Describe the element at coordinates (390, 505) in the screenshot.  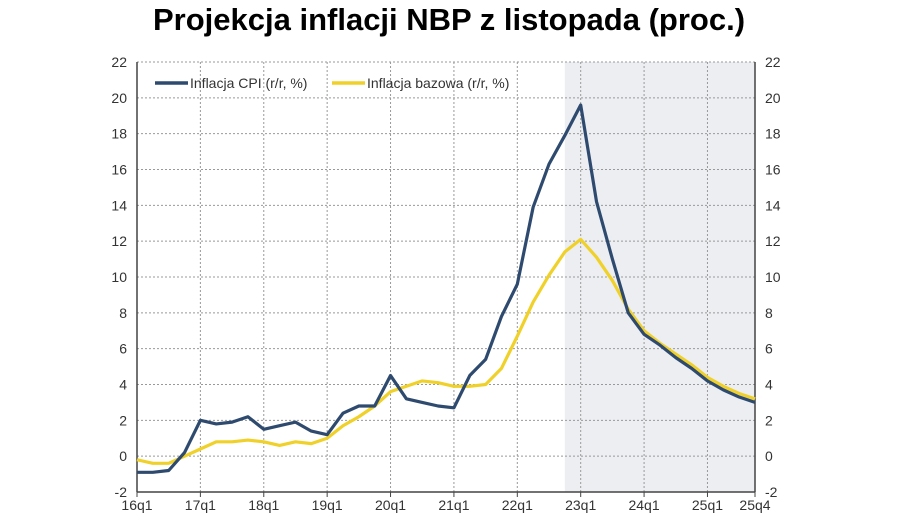
I see `x-tick-label: 20q1` at that location.